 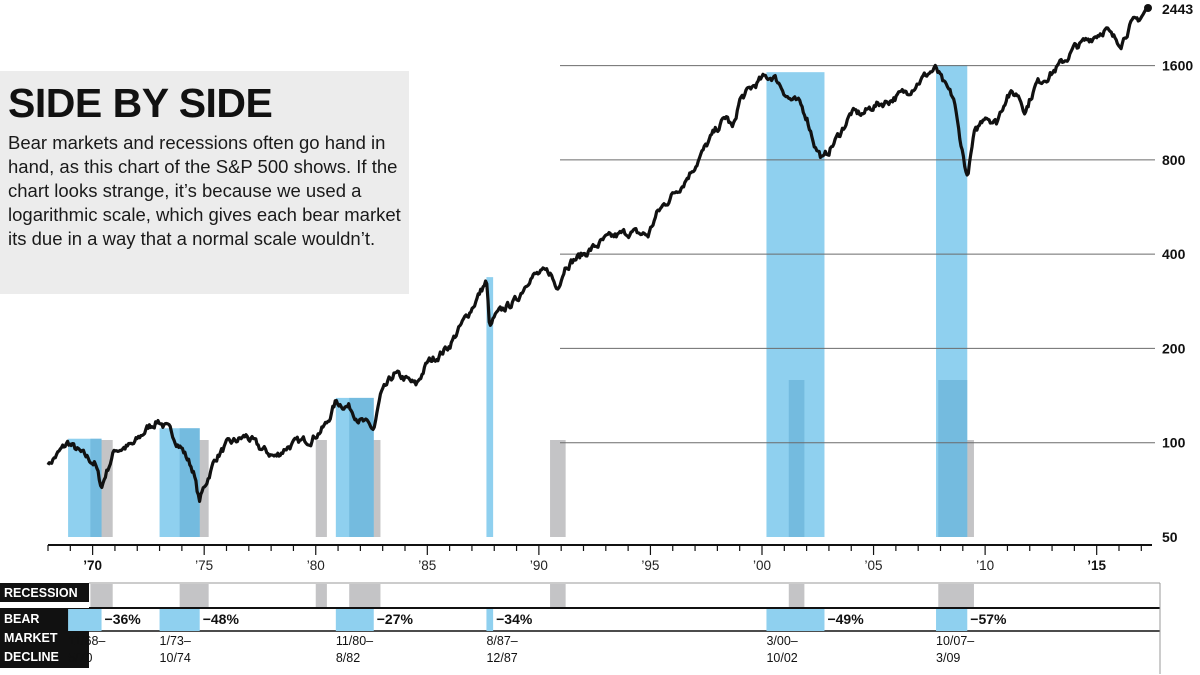 What do you see at coordinates (762, 565) in the screenshot?
I see `x-tick-label: ’00` at bounding box center [762, 565].